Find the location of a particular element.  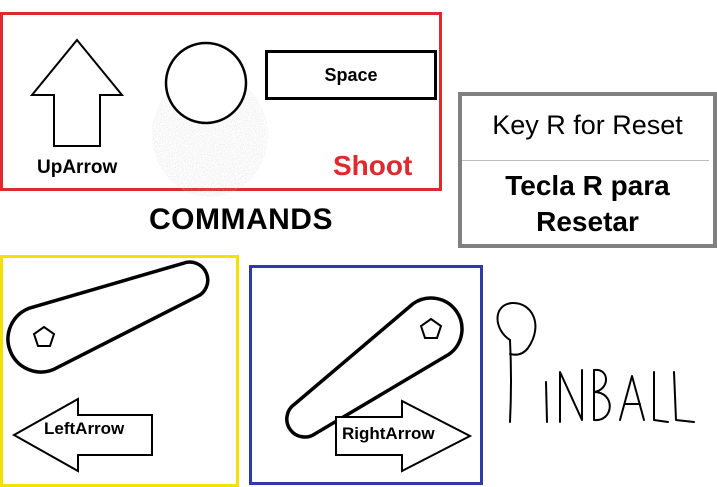

reset-portuguese-line1: Tecla R para is located at coordinates (587, 185).